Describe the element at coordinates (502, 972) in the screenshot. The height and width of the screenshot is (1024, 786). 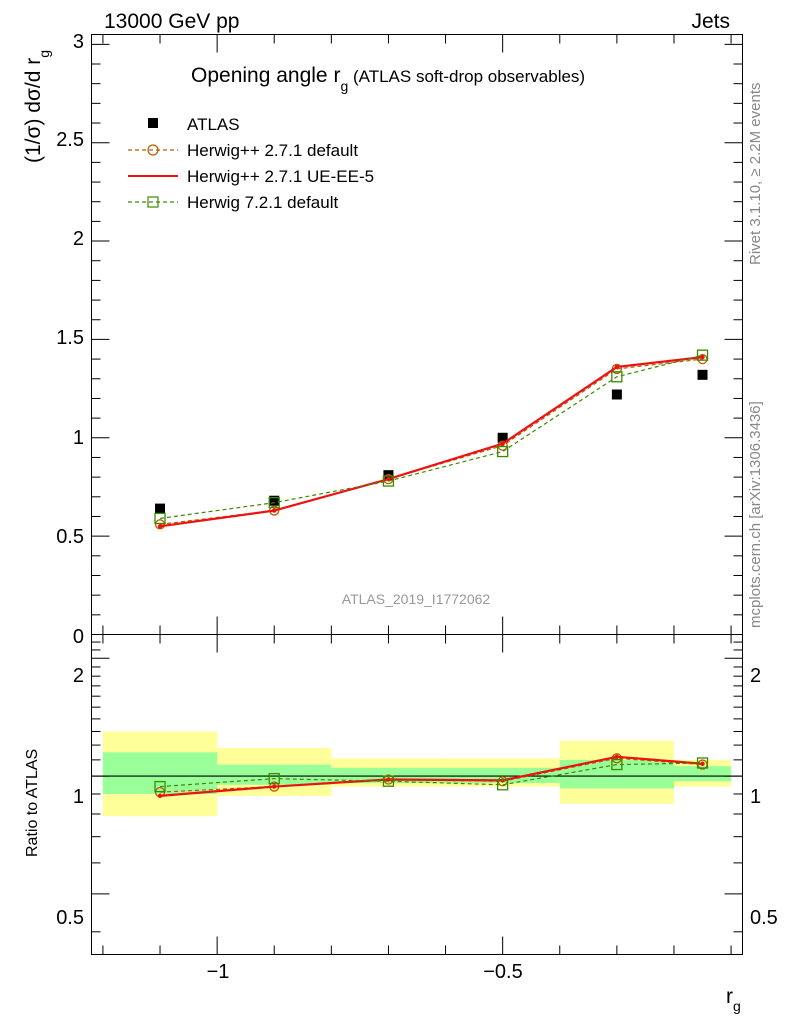
I see `x-tick--0.5: −0.5` at that location.